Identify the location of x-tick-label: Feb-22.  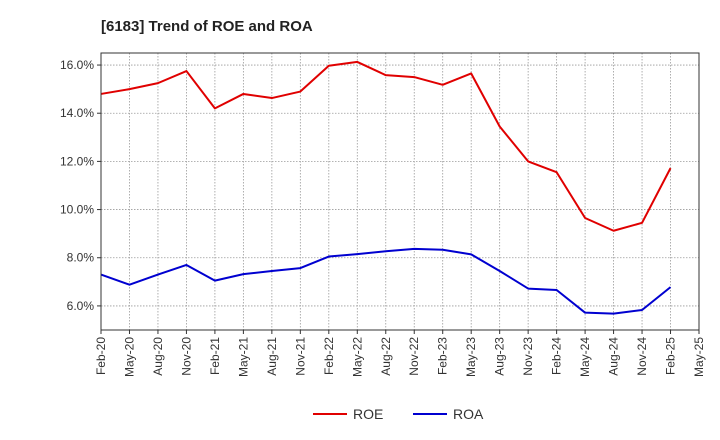
(329, 356).